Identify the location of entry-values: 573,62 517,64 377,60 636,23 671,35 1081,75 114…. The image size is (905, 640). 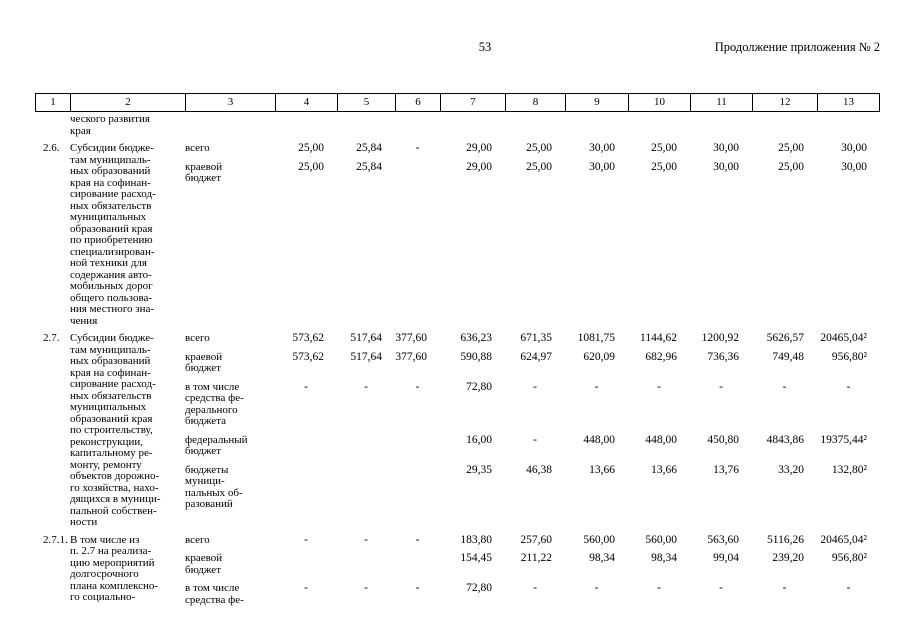
(577, 338).